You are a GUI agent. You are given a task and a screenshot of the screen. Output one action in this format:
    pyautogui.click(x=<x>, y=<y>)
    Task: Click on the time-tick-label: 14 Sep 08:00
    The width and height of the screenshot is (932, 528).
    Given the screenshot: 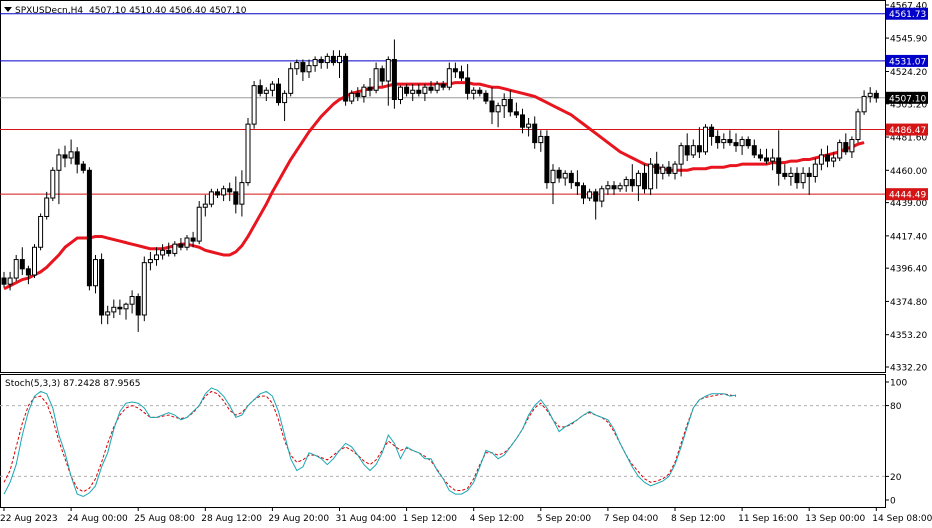 What is the action you would take?
    pyautogui.click(x=902, y=519)
    